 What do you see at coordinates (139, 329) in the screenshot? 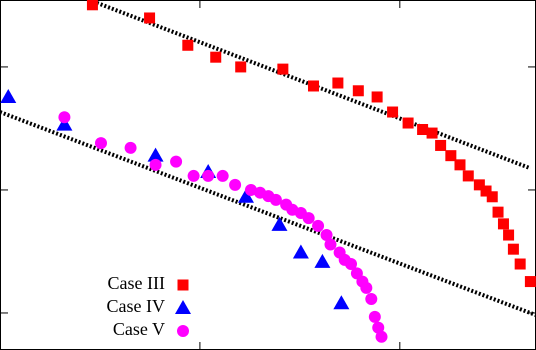
I see `legend-label: Case V` at bounding box center [139, 329].